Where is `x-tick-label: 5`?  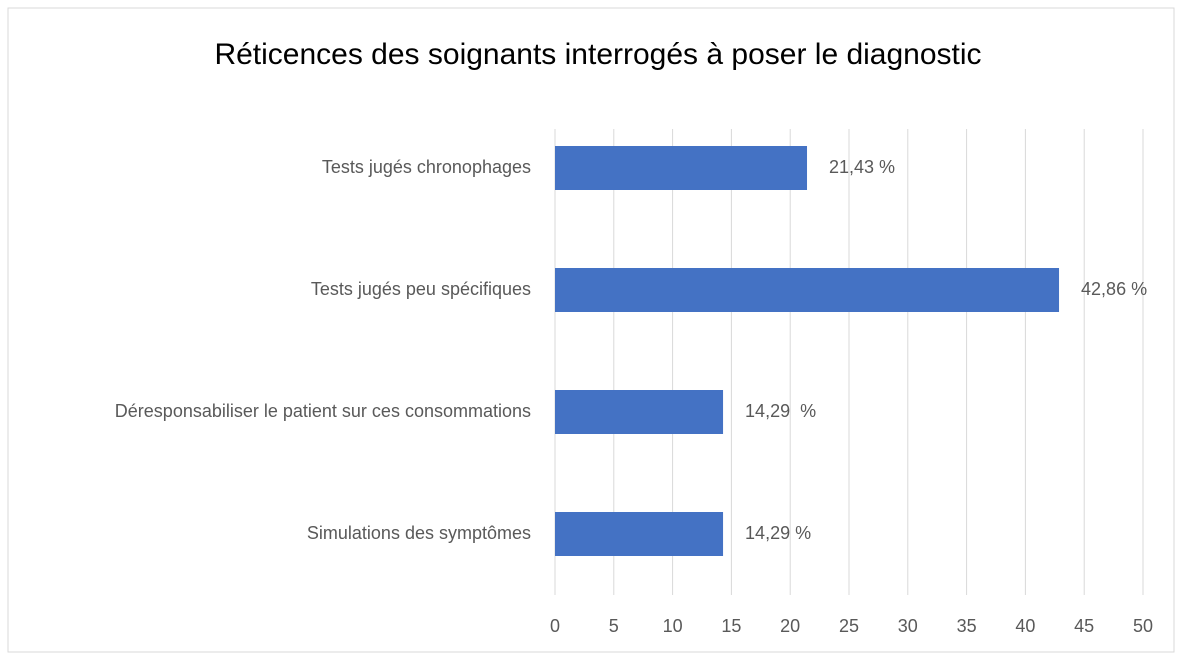
x-tick-label: 5 is located at coordinates (614, 626).